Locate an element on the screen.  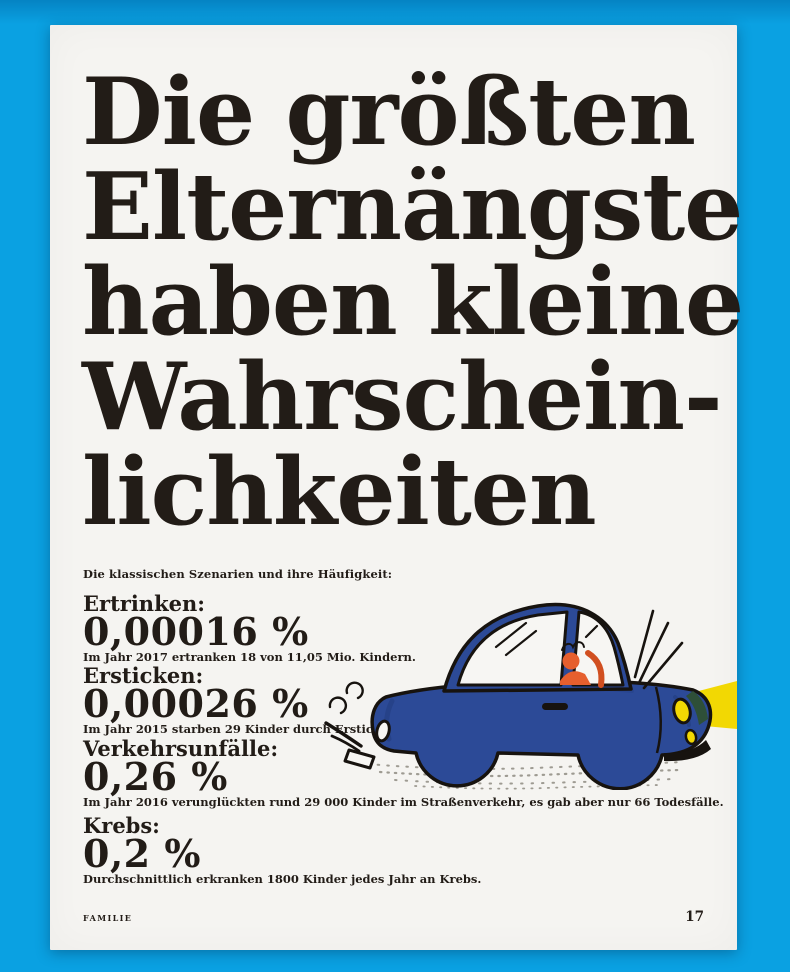
stat-label: Verkehrsunfälle: is located at coordinates (181, 748).